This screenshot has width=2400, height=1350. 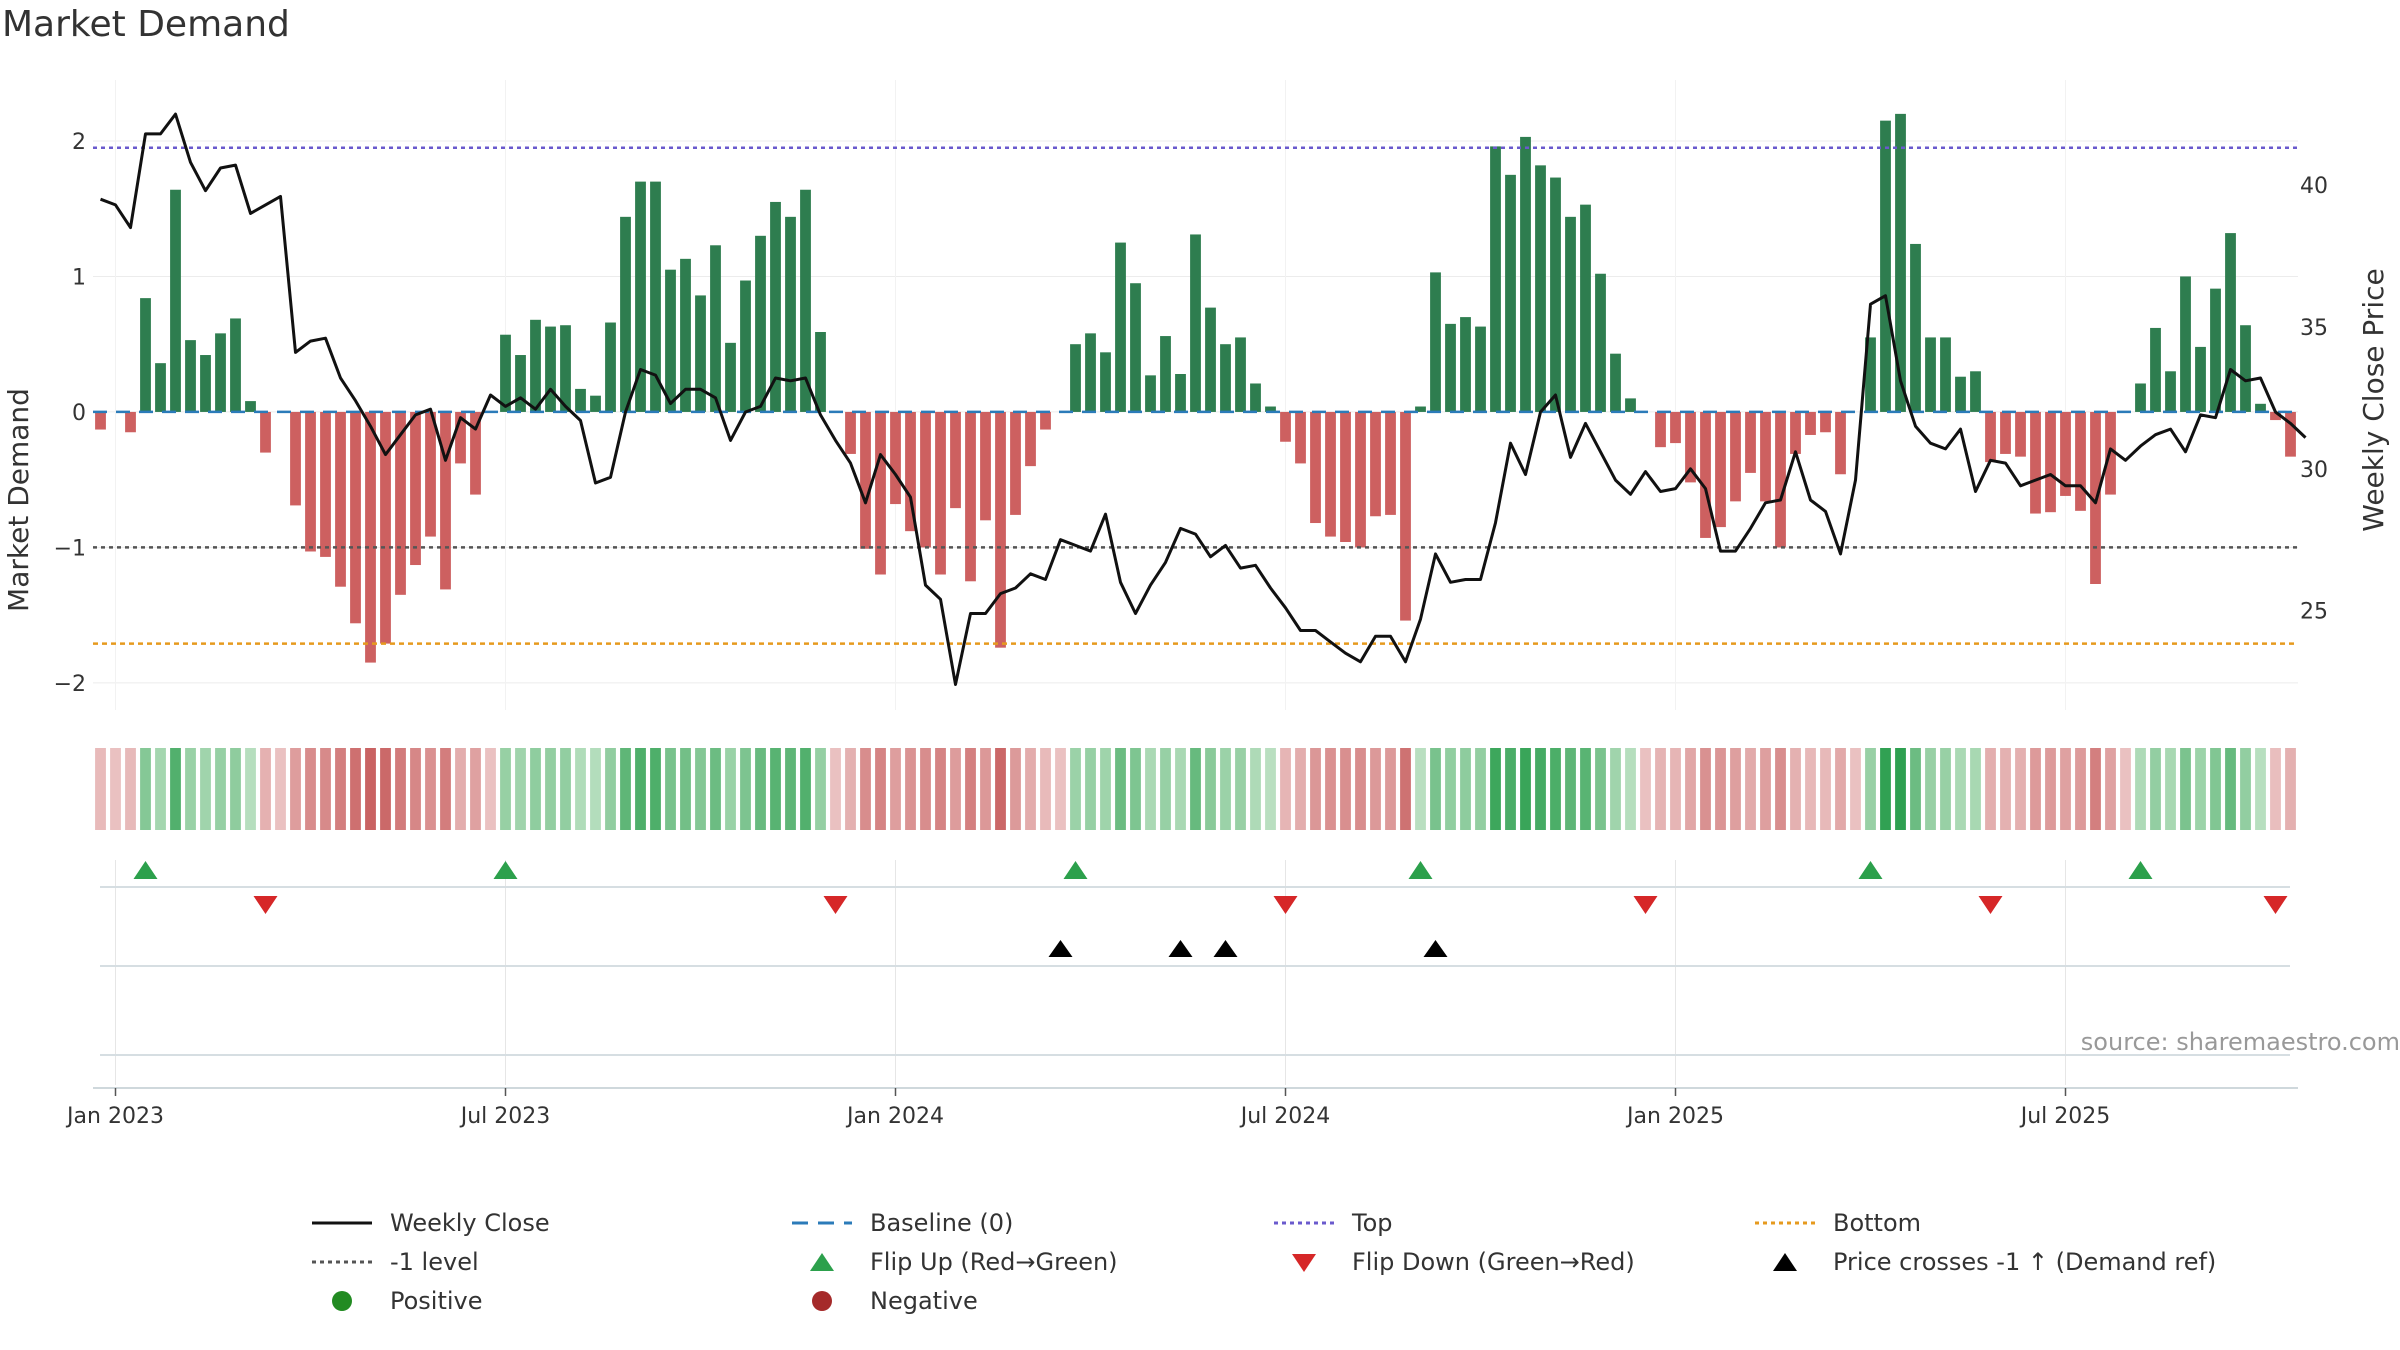 I want to click on source-label: source: sharemaestro.com, so click(x=2240, y=1042).